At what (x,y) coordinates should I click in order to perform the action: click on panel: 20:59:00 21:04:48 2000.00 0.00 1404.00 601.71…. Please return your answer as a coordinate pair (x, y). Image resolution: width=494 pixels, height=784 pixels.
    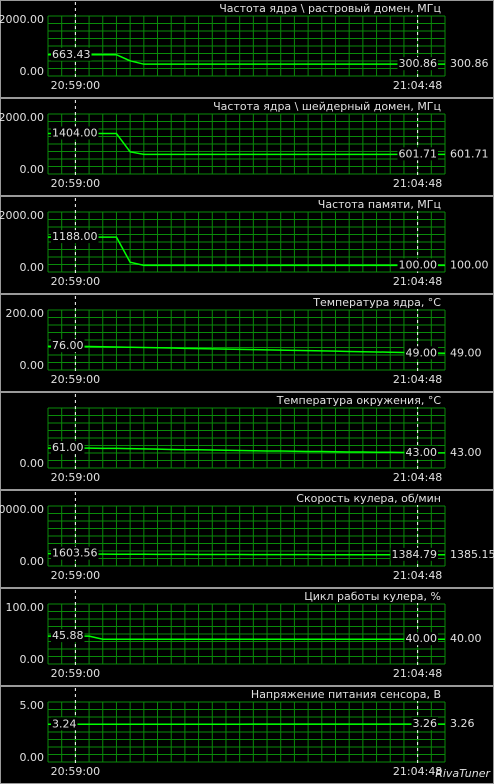
    Looking at the image, I should click on (247, 147).